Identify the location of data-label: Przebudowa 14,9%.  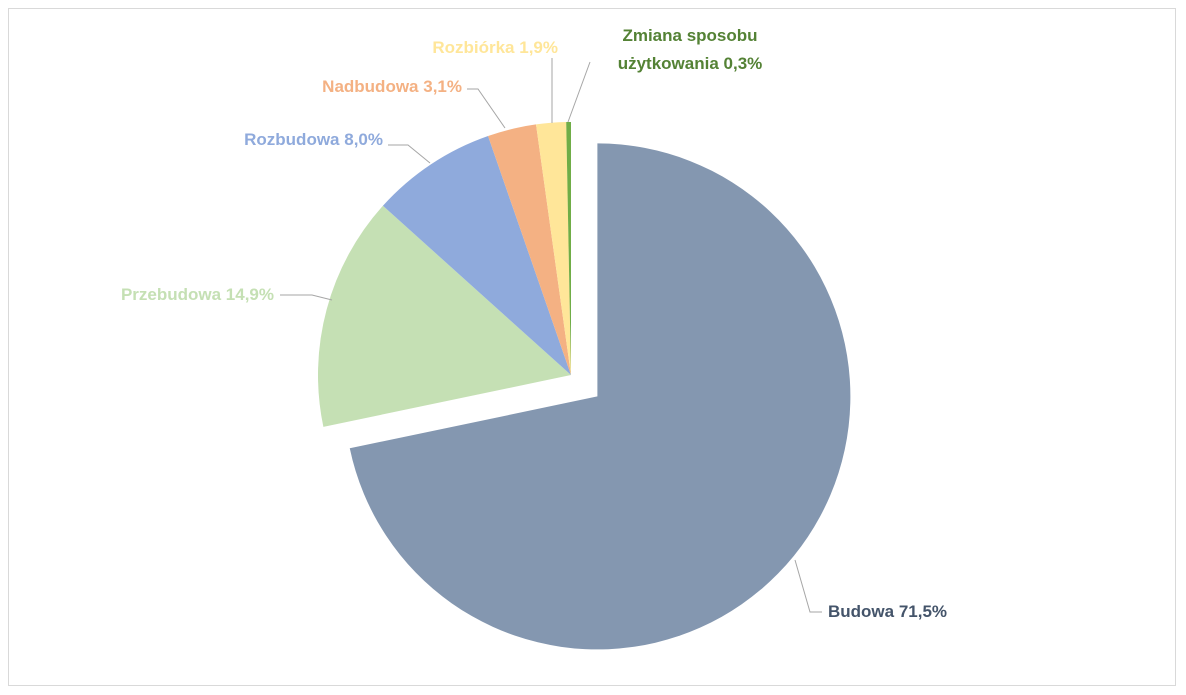
(197, 295).